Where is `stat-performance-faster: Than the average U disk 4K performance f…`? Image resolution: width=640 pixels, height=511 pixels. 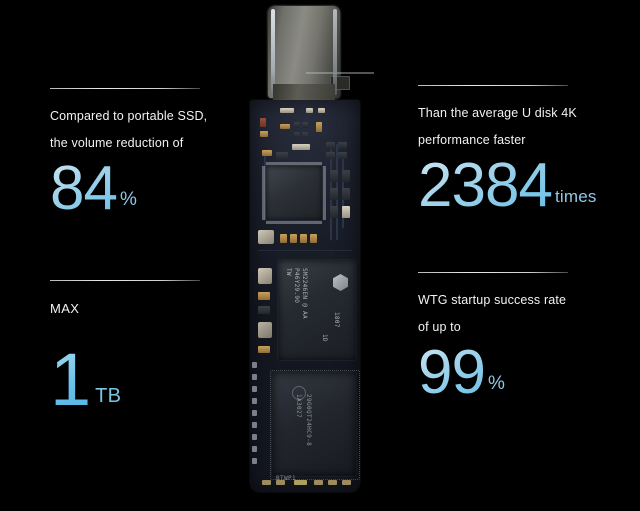 stat-performance-faster: Than the average U disk 4K performance f… is located at coordinates (507, 150).